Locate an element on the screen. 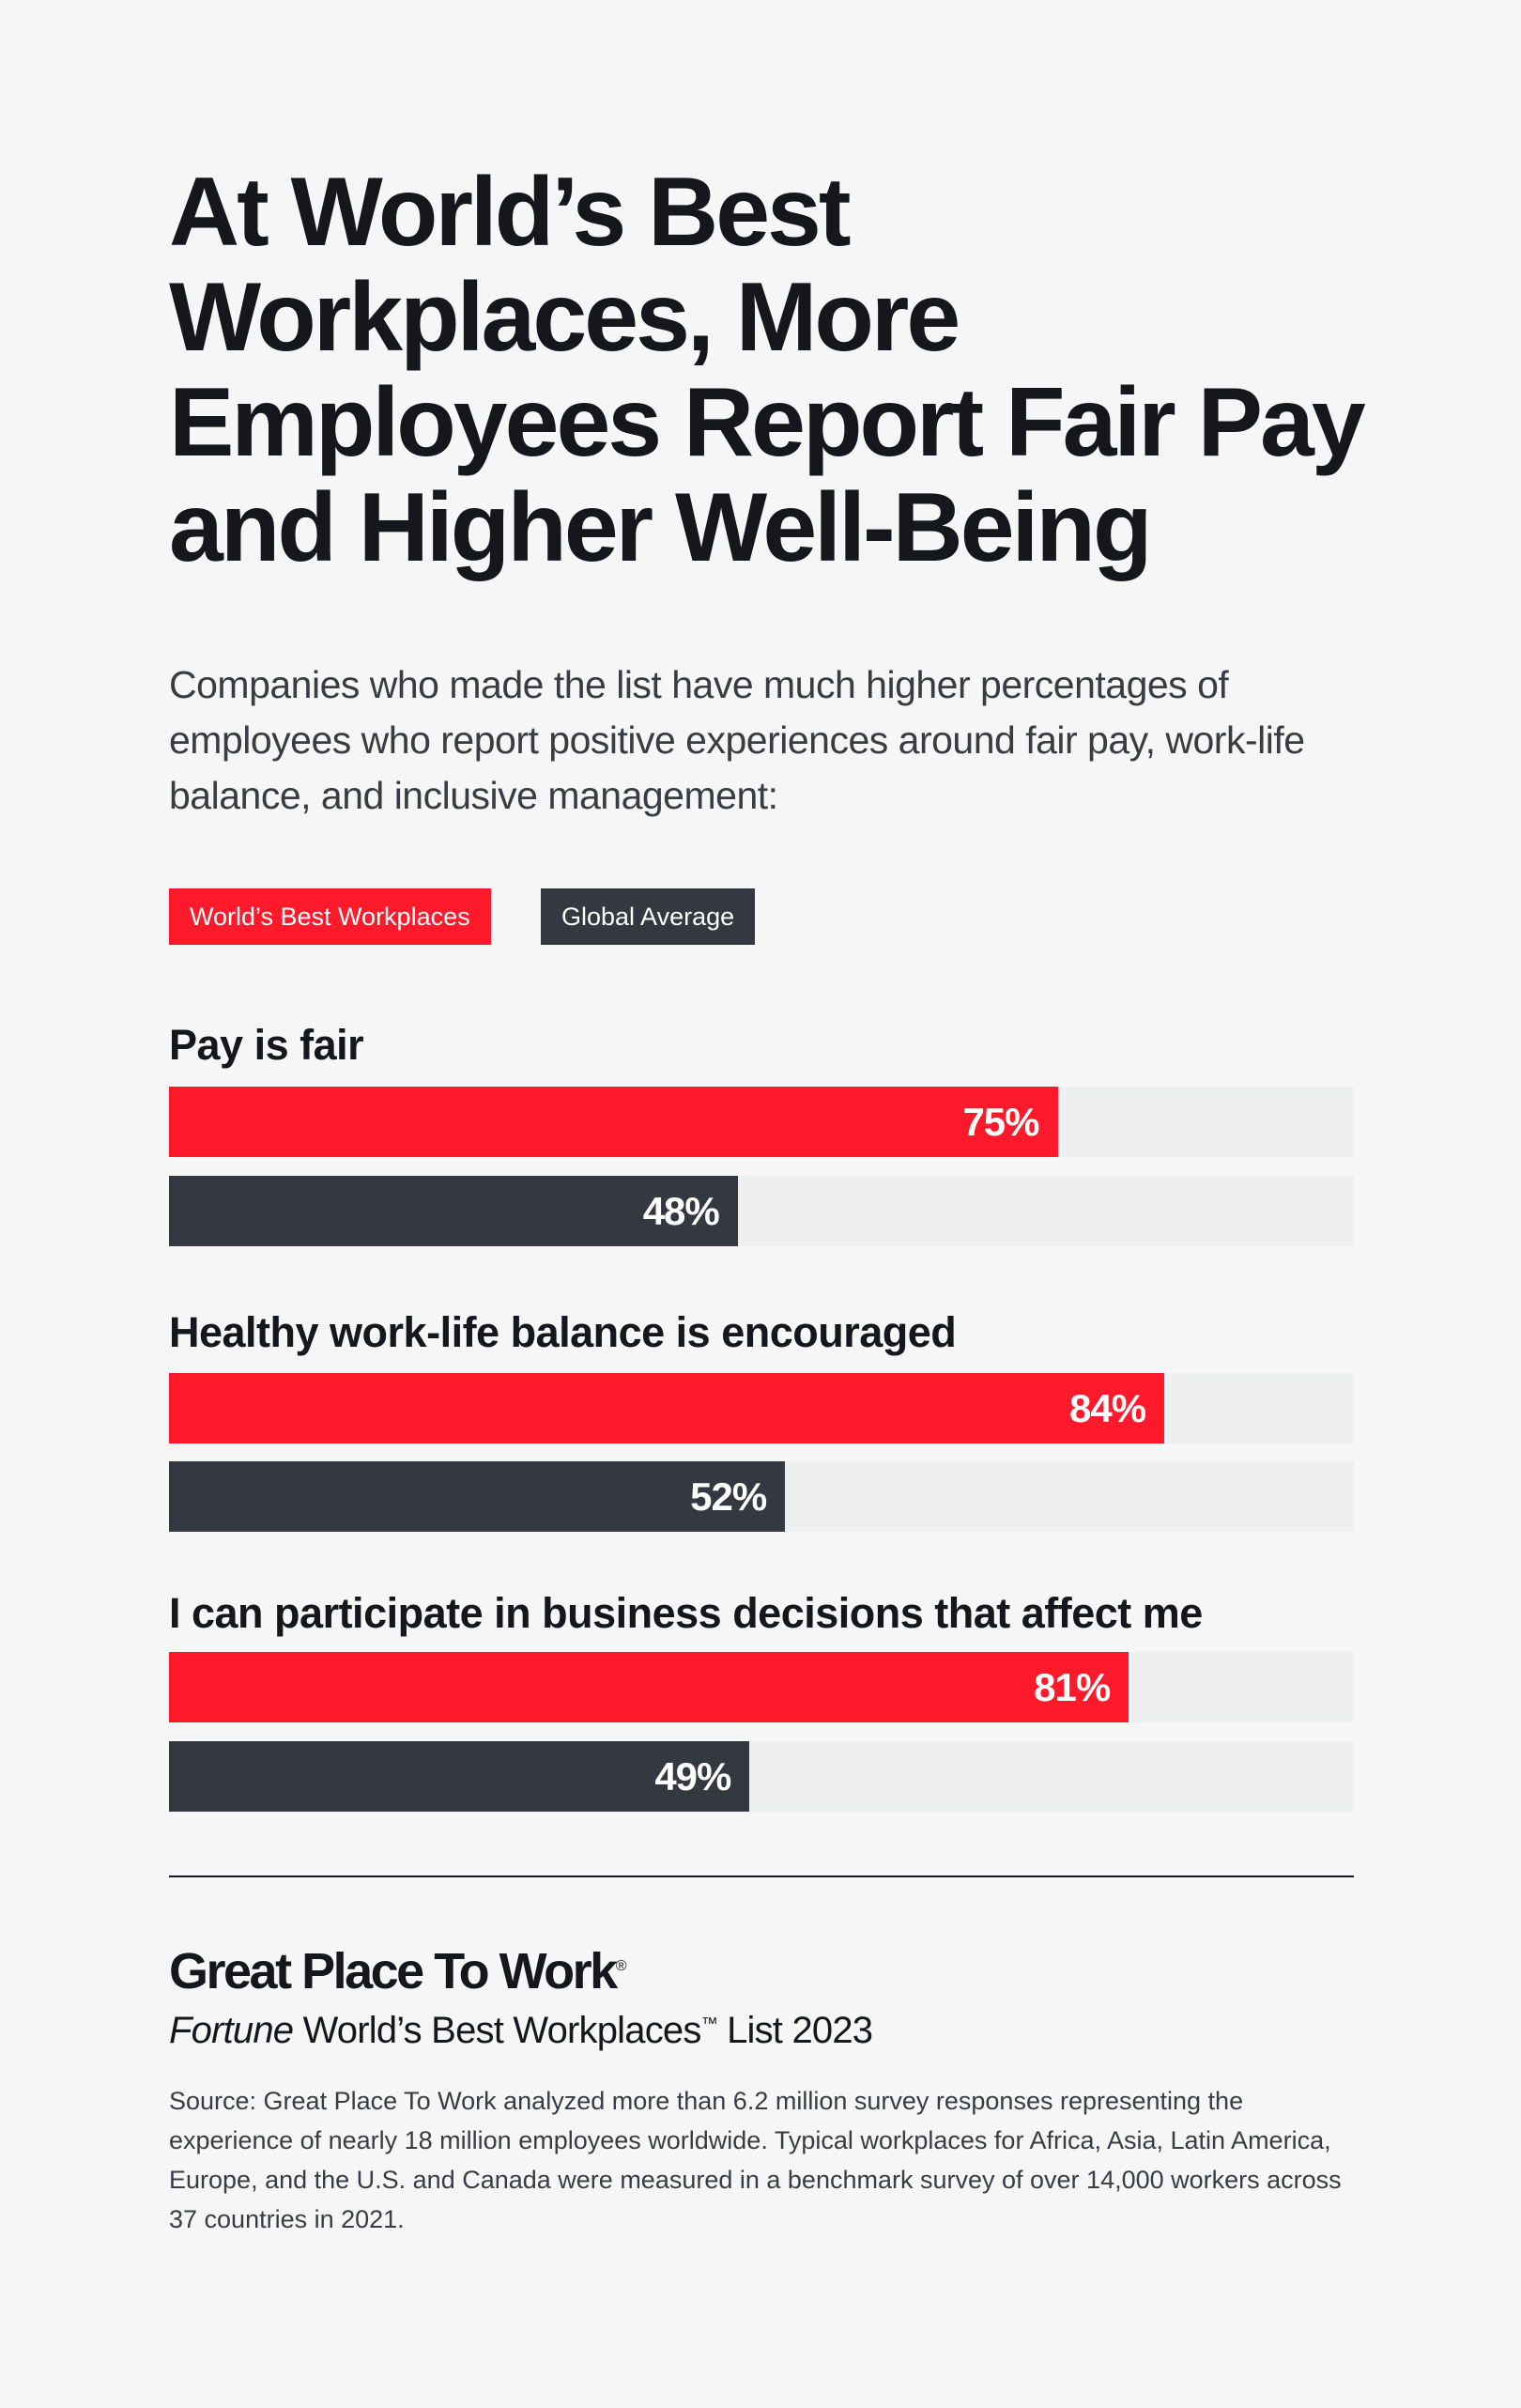 This screenshot has width=1521, height=2408. category-label: Pay is fair is located at coordinates (266, 1045).